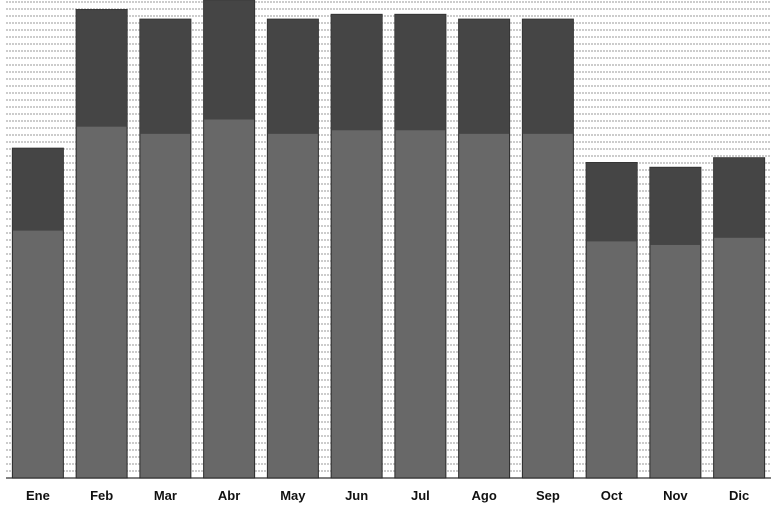 Image resolution: width=771 pixels, height=511 pixels. What do you see at coordinates (356, 246) in the screenshot?
I see `bar-jun` at bounding box center [356, 246].